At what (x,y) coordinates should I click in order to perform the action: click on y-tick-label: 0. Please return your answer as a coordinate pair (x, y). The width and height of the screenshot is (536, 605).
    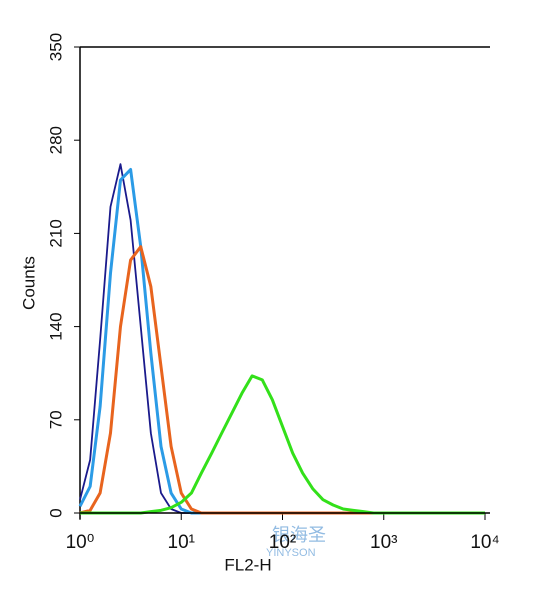
    Looking at the image, I should click on (55, 512).